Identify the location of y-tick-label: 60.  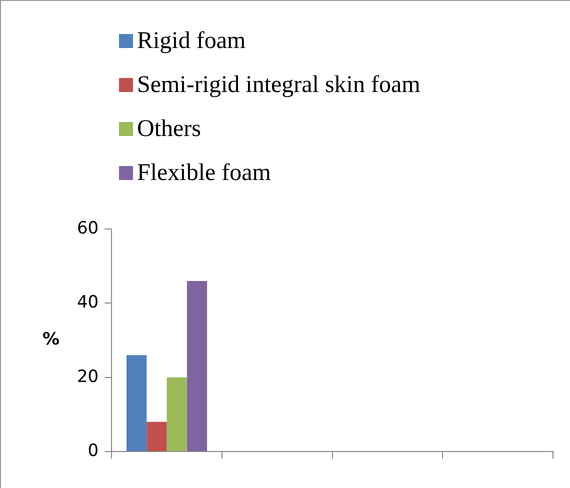
(87, 228).